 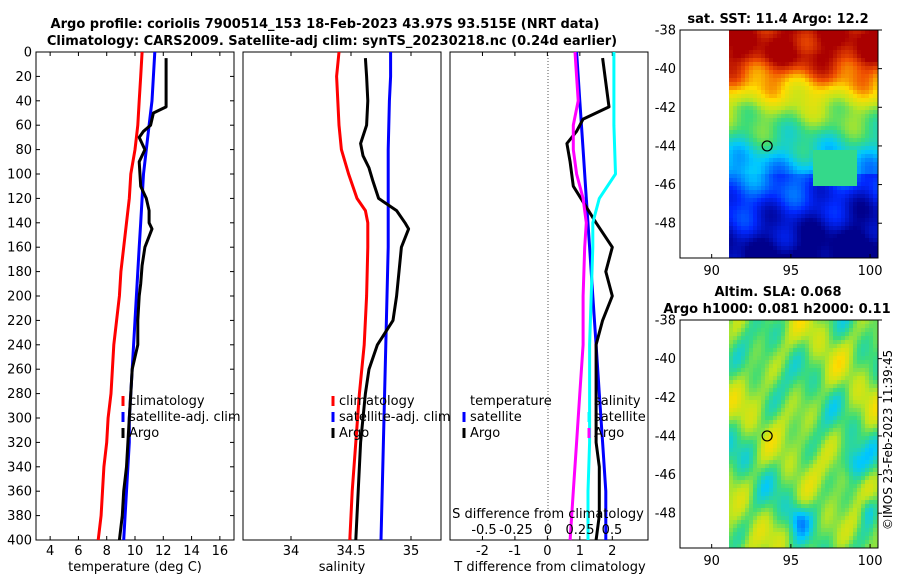 I want to click on s-tick-label: -0.25, so click(x=516, y=530).